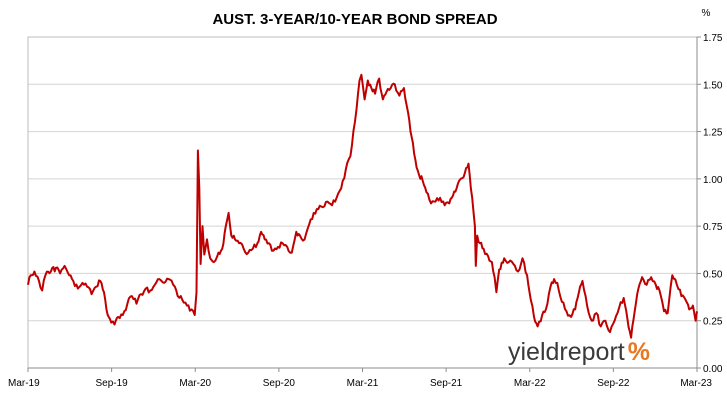 The image size is (727, 400). What do you see at coordinates (566, 352) in the screenshot?
I see `watermark-brand-text: yieldreport` at bounding box center [566, 352].